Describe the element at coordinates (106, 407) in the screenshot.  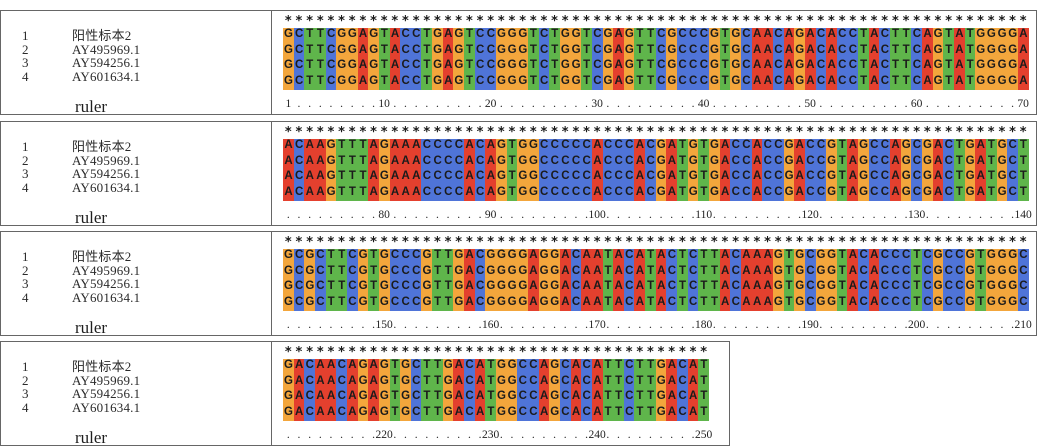
I see `sequence-name: AY601634.1` at that location.